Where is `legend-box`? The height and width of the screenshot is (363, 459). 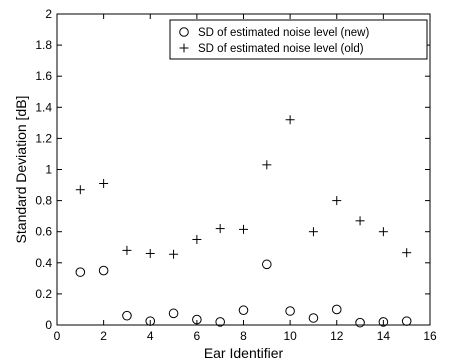 legend-box is located at coordinates (298, 39).